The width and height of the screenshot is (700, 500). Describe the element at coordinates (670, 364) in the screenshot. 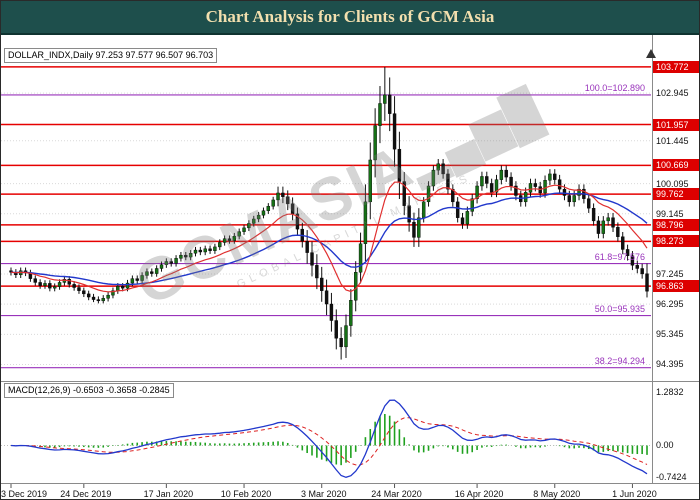

I see `price-axis-label: 94.395` at that location.